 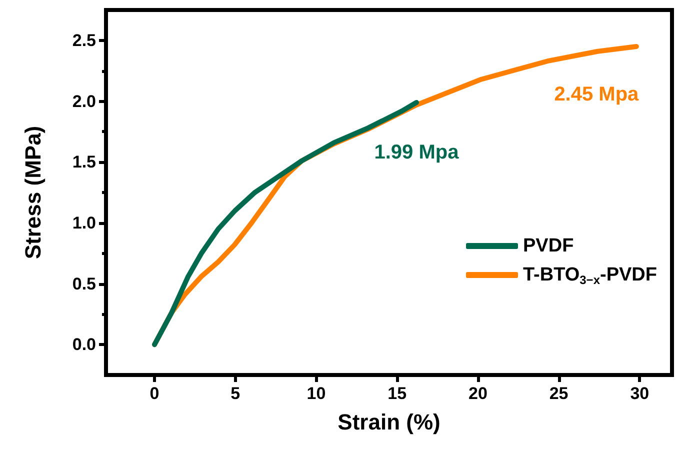 I want to click on x-tick-label: 20, so click(x=478, y=393).